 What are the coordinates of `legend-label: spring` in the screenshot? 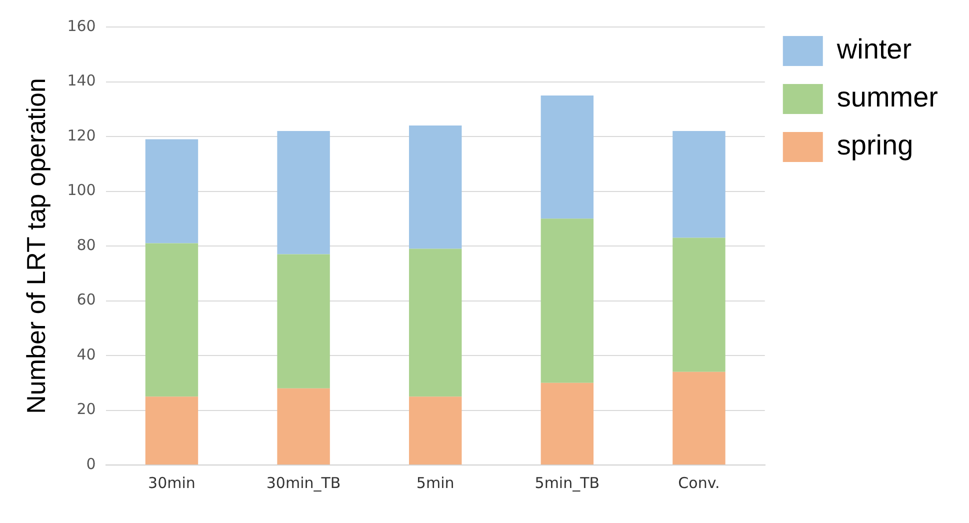 It's located at (875, 145).